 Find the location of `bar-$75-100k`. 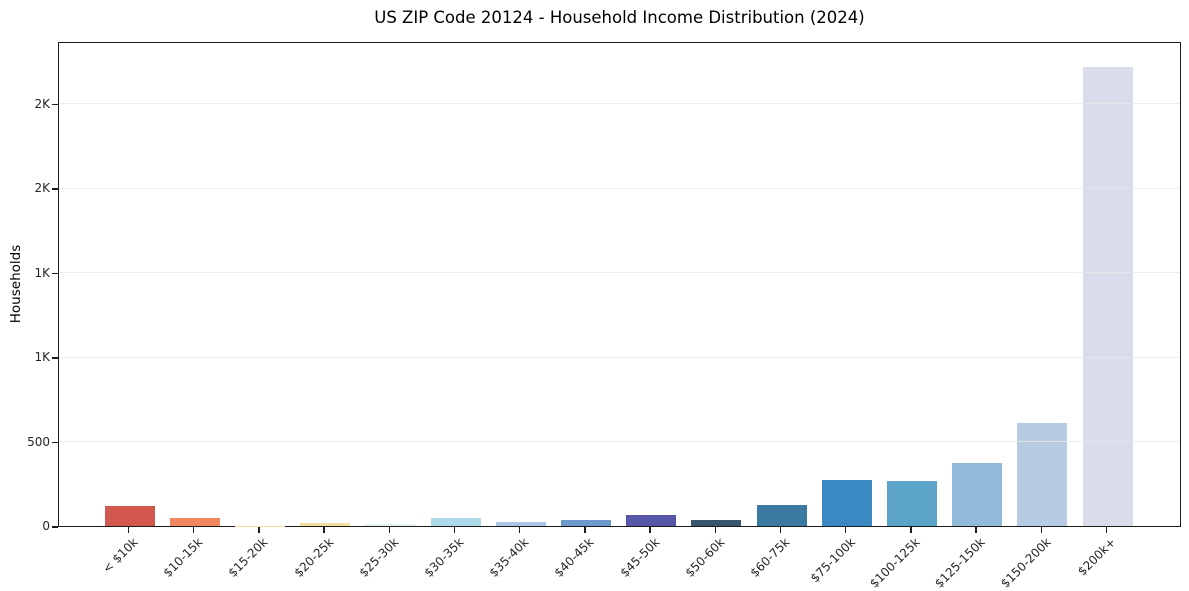

bar-$75-100k is located at coordinates (846, 503).